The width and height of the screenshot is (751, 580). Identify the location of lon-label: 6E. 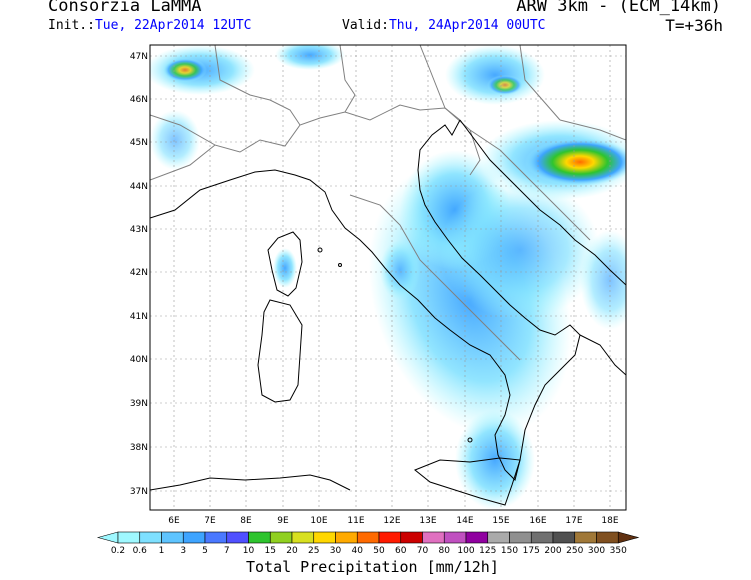
(174, 521).